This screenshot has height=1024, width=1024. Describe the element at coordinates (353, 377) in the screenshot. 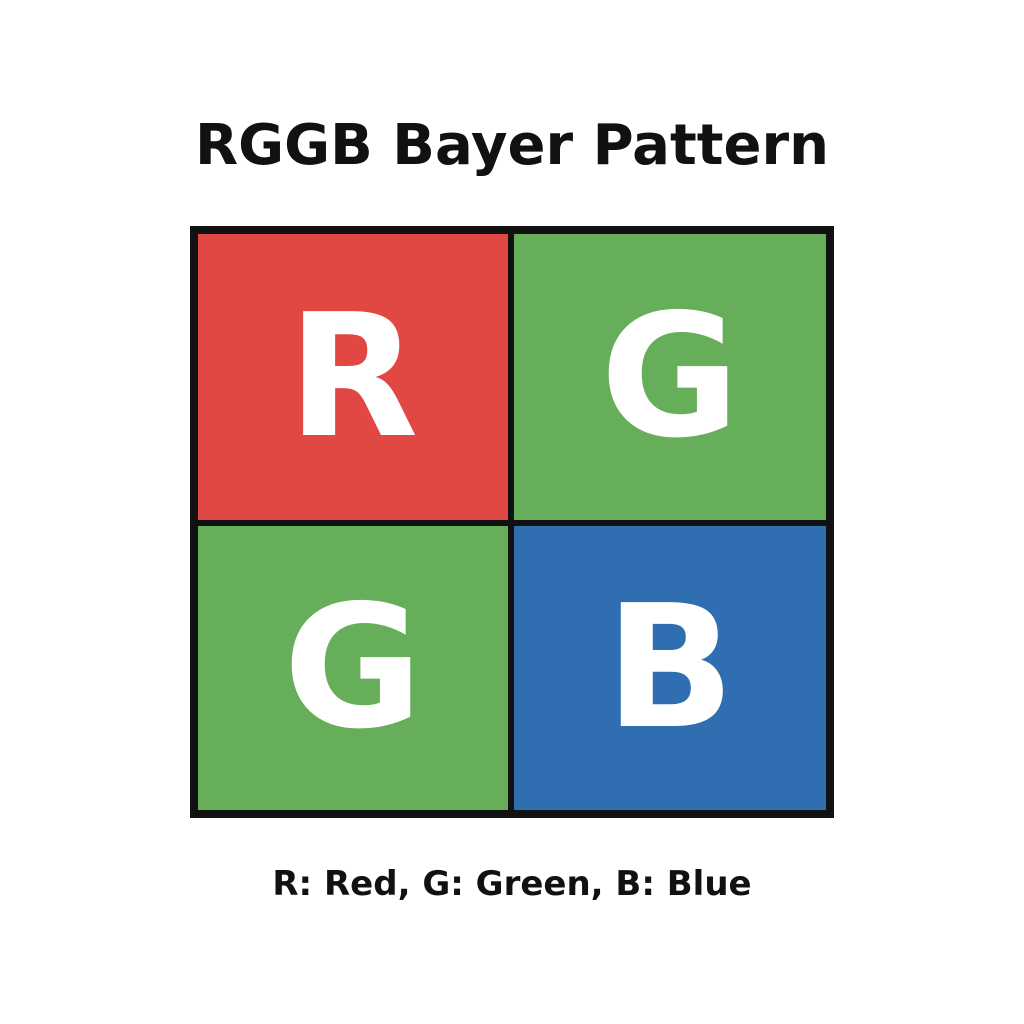

I see `cell-red-top-left: R` at that location.